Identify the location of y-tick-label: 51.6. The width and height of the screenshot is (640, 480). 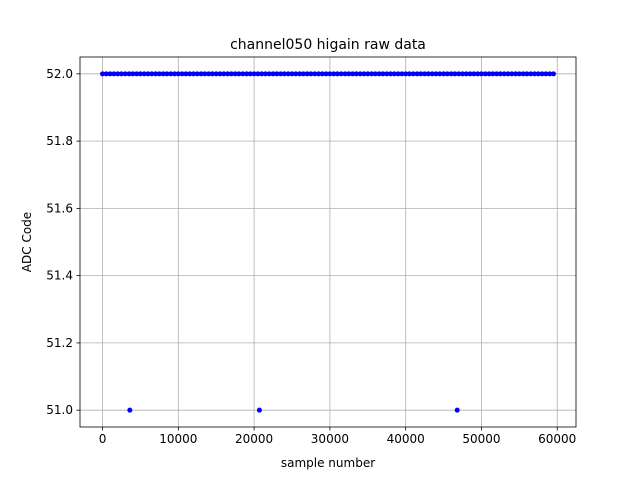
(59, 208).